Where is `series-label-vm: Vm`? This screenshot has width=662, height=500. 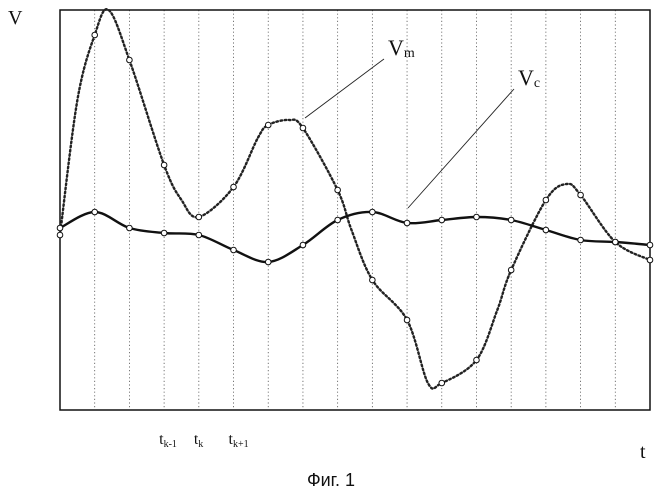
series-label-vm: Vm is located at coordinates (401, 48).